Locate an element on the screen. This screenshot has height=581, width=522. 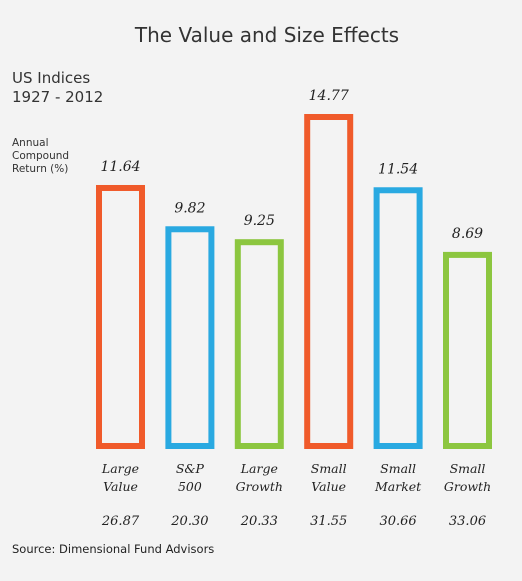
category-label-5-0: Small is located at coordinates (468, 468).